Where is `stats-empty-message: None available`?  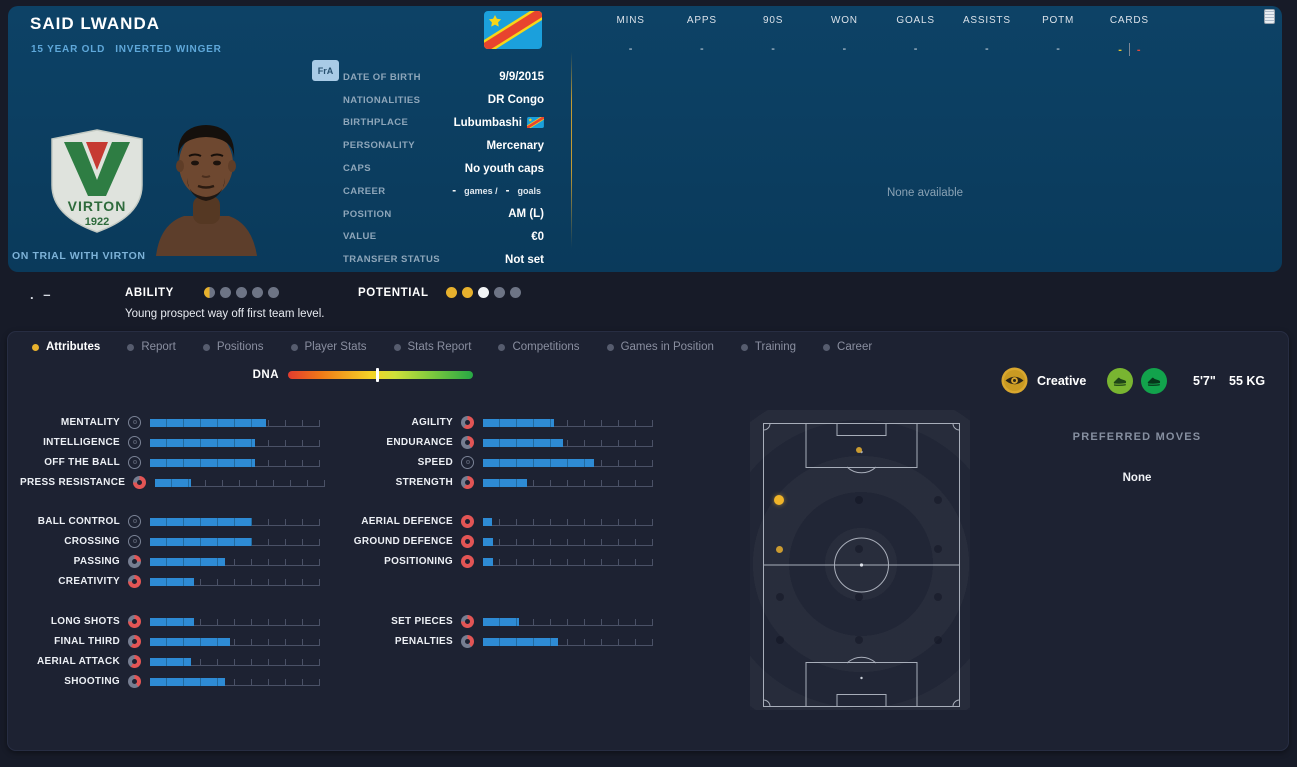 stats-empty-message: None available is located at coordinates (925, 193).